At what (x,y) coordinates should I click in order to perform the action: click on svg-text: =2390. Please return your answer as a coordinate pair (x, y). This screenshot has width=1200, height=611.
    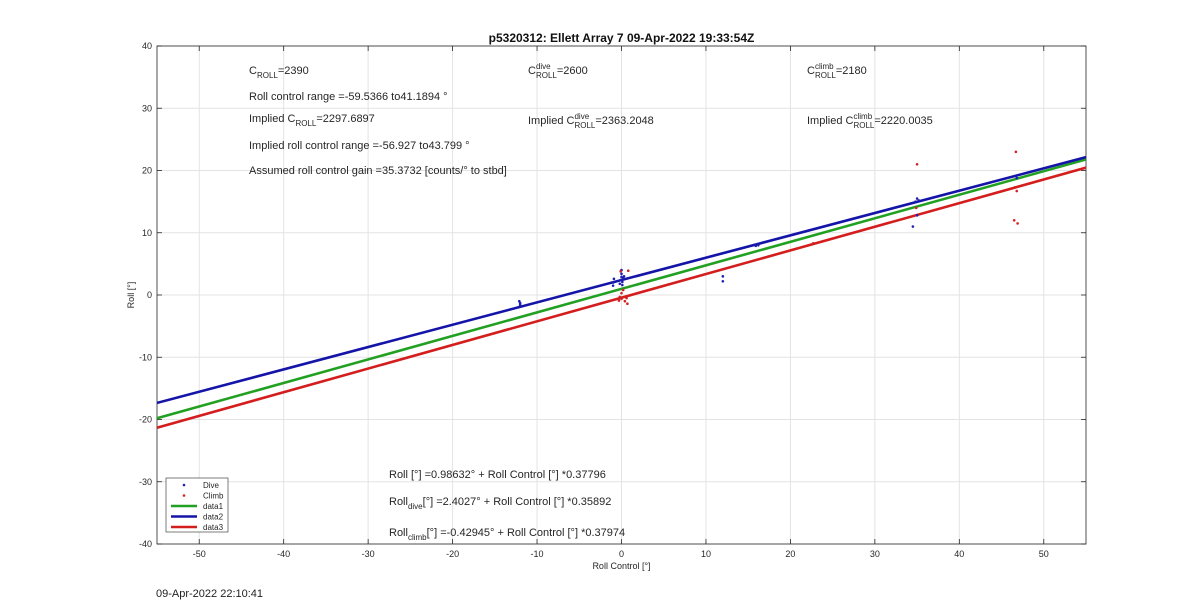
    Looking at the image, I should click on (293, 71).